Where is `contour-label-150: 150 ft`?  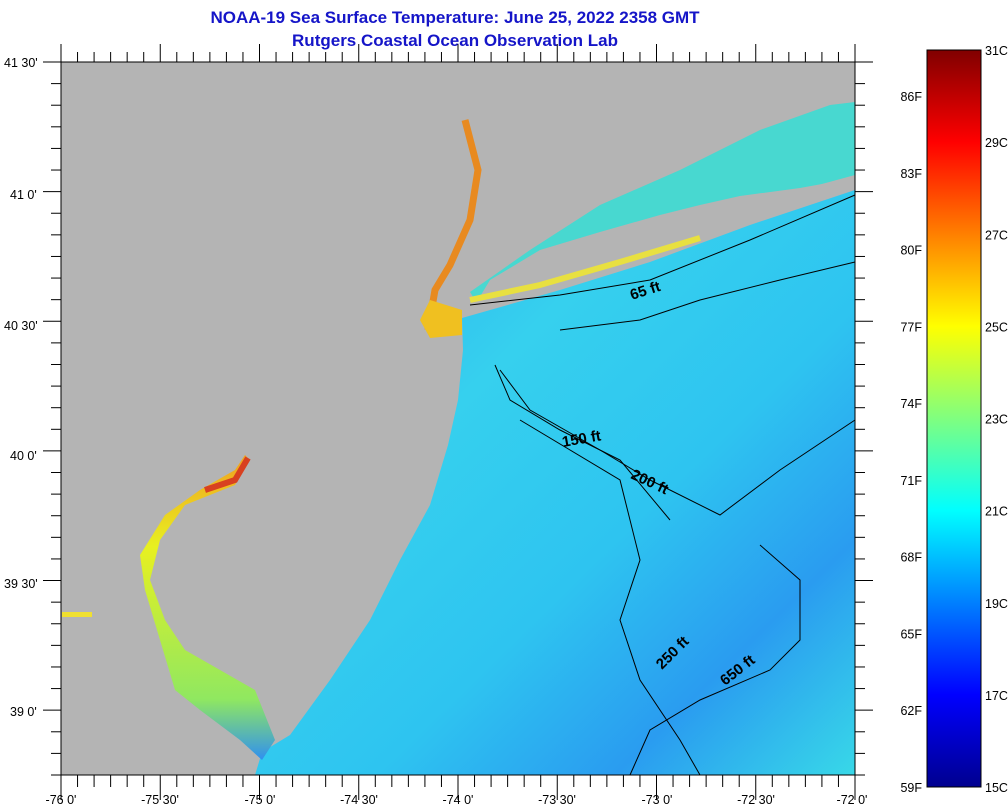
contour-label-150: 150 ft is located at coordinates (582, 439).